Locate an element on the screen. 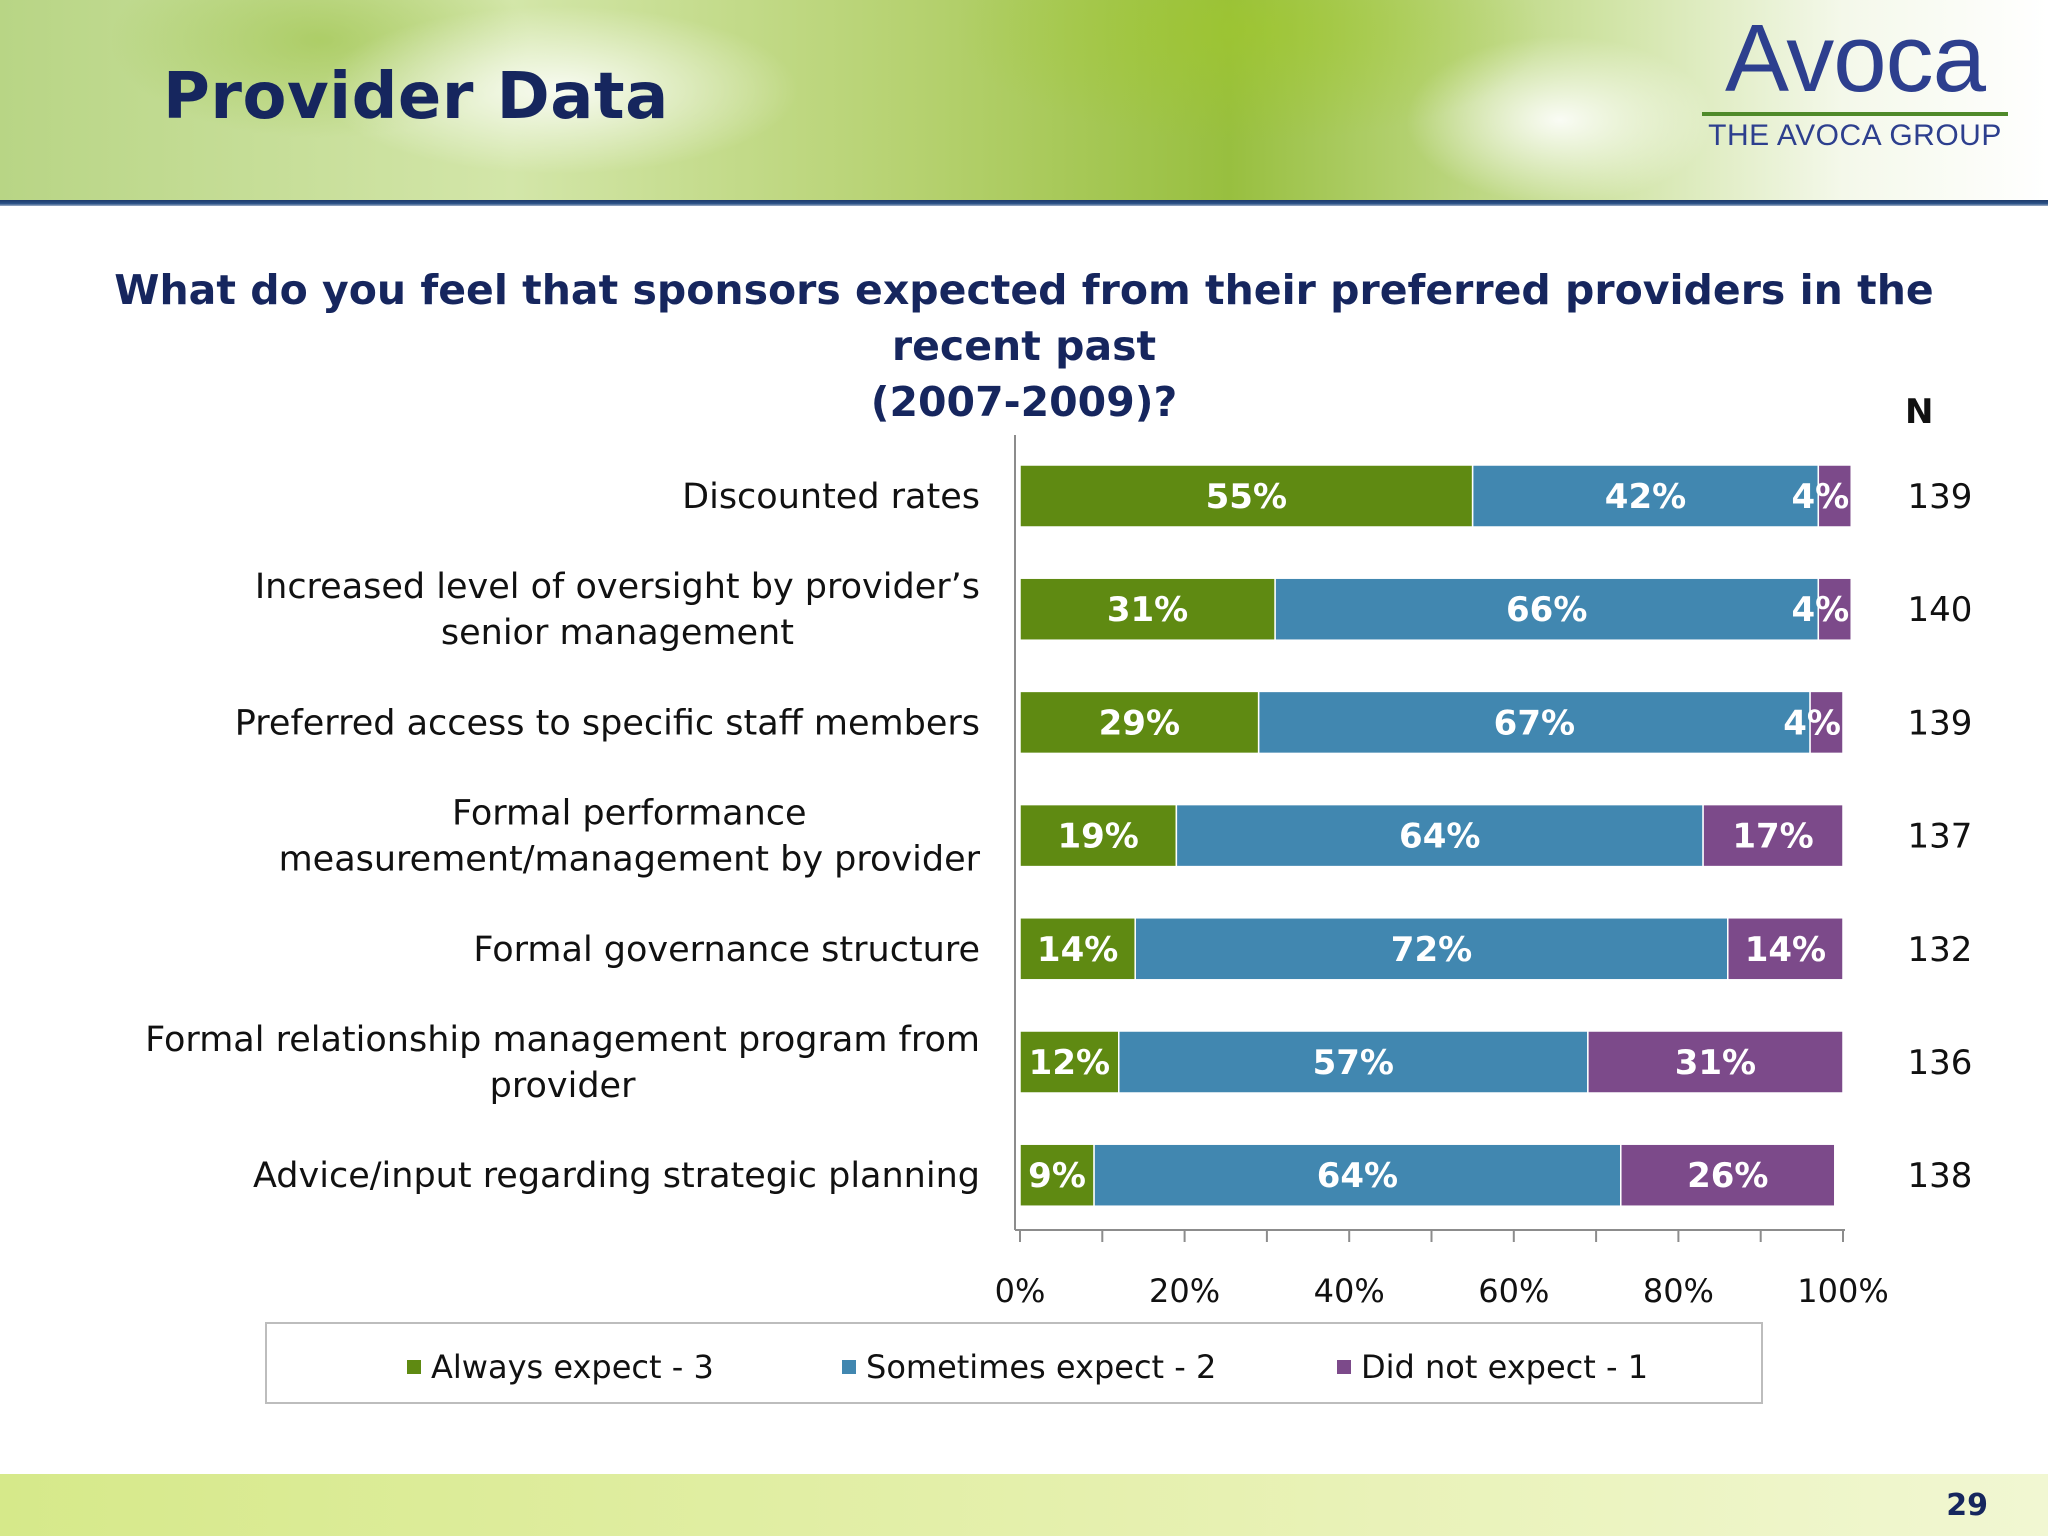 Image resolution: width=2048 pixels, height=1536 pixels. bar-value-label: 66% is located at coordinates (1546, 610).